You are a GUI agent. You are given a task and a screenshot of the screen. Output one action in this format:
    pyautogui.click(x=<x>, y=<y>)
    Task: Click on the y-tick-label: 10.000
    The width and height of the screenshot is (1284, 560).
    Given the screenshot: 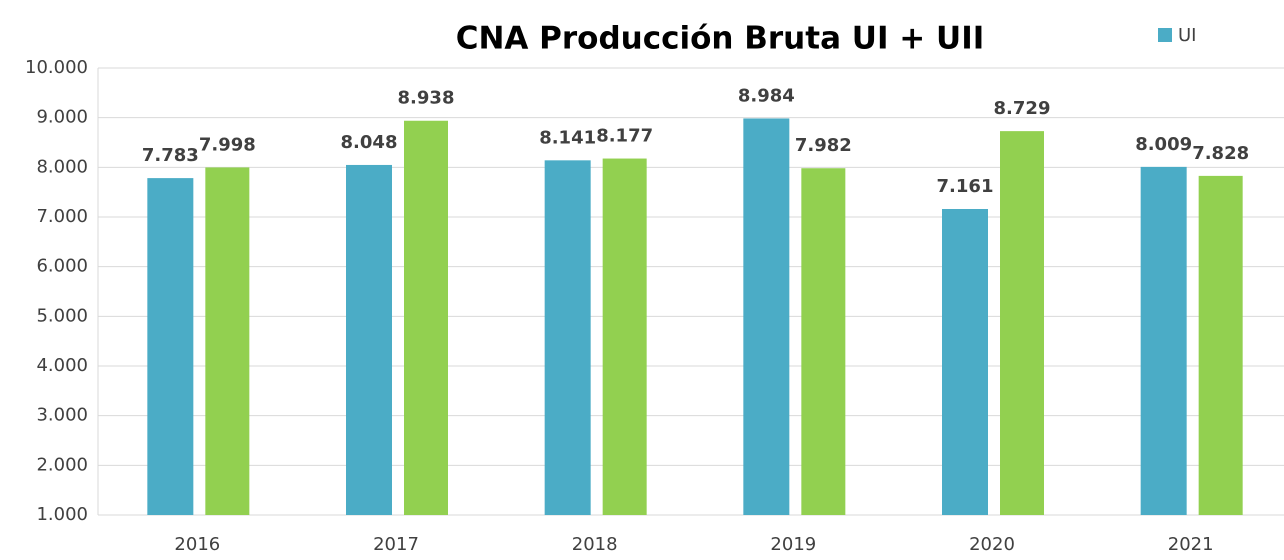 What is the action you would take?
    pyautogui.click(x=56, y=67)
    